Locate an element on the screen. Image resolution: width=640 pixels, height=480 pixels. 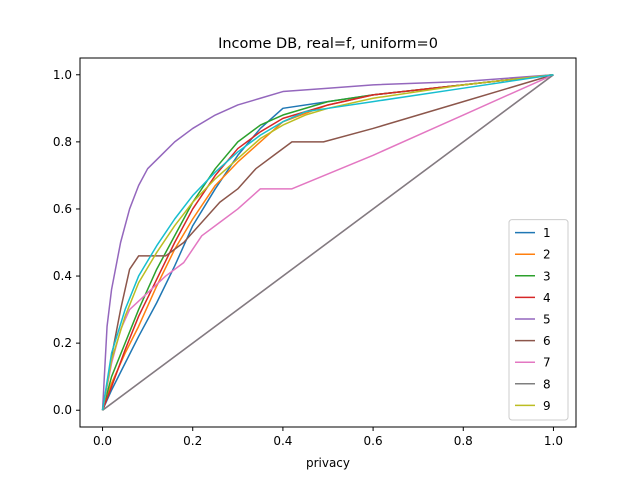
x-tick-label: 0.6 is located at coordinates (373, 441).